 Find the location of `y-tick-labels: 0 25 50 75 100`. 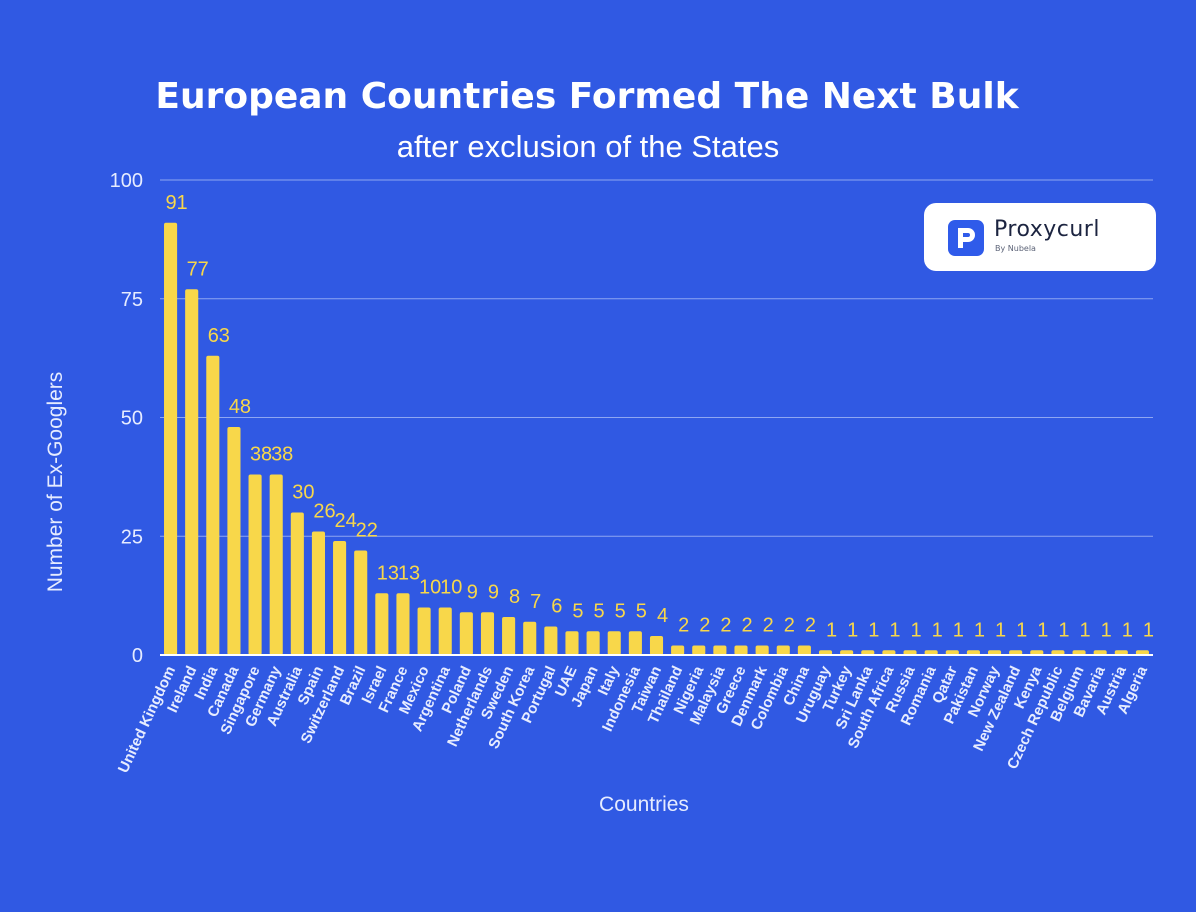

y-tick-labels: 0 25 50 75 100 is located at coordinates (126, 418).